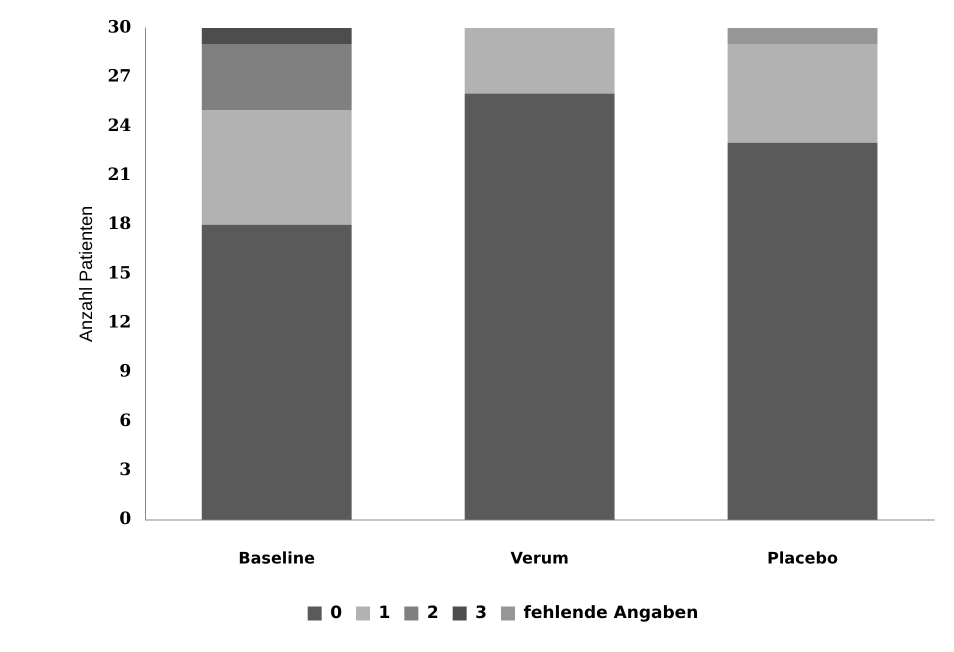 The image size is (954, 652). I want to click on y-tick-label: 3, so click(125, 470).